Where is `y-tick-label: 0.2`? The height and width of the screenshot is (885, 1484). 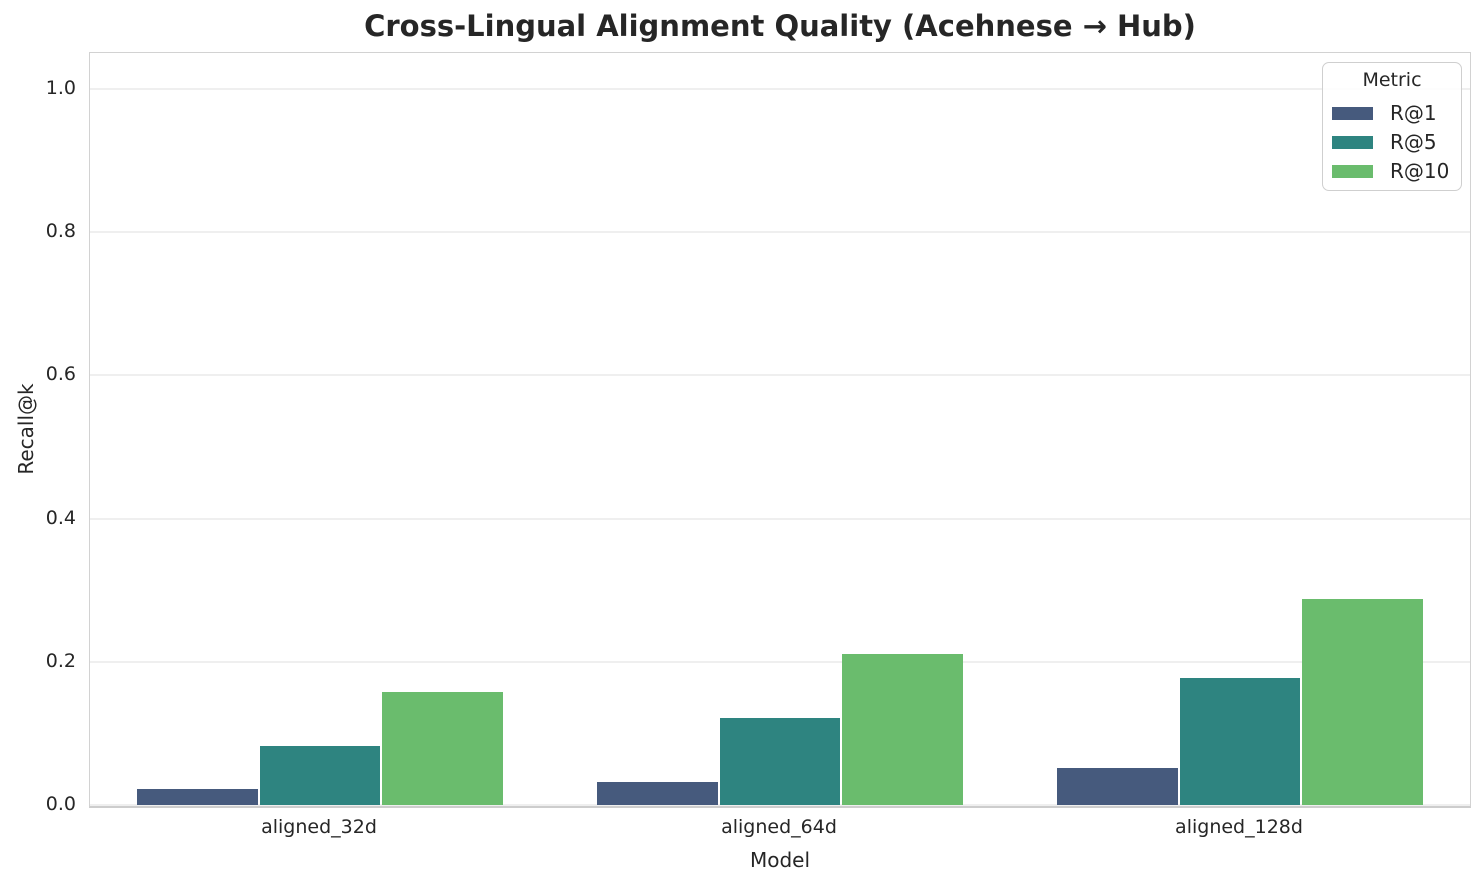 y-tick-label: 0.2 is located at coordinates (60, 660).